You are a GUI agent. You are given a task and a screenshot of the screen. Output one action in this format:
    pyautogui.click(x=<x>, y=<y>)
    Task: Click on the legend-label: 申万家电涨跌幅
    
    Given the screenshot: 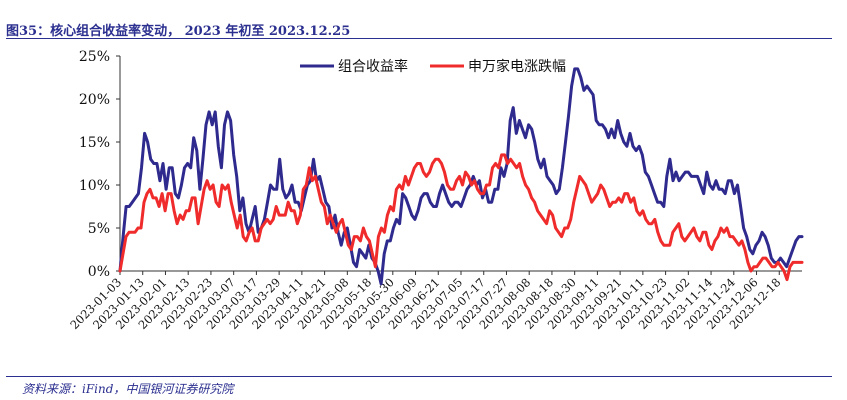 What is the action you would take?
    pyautogui.click(x=517, y=66)
    